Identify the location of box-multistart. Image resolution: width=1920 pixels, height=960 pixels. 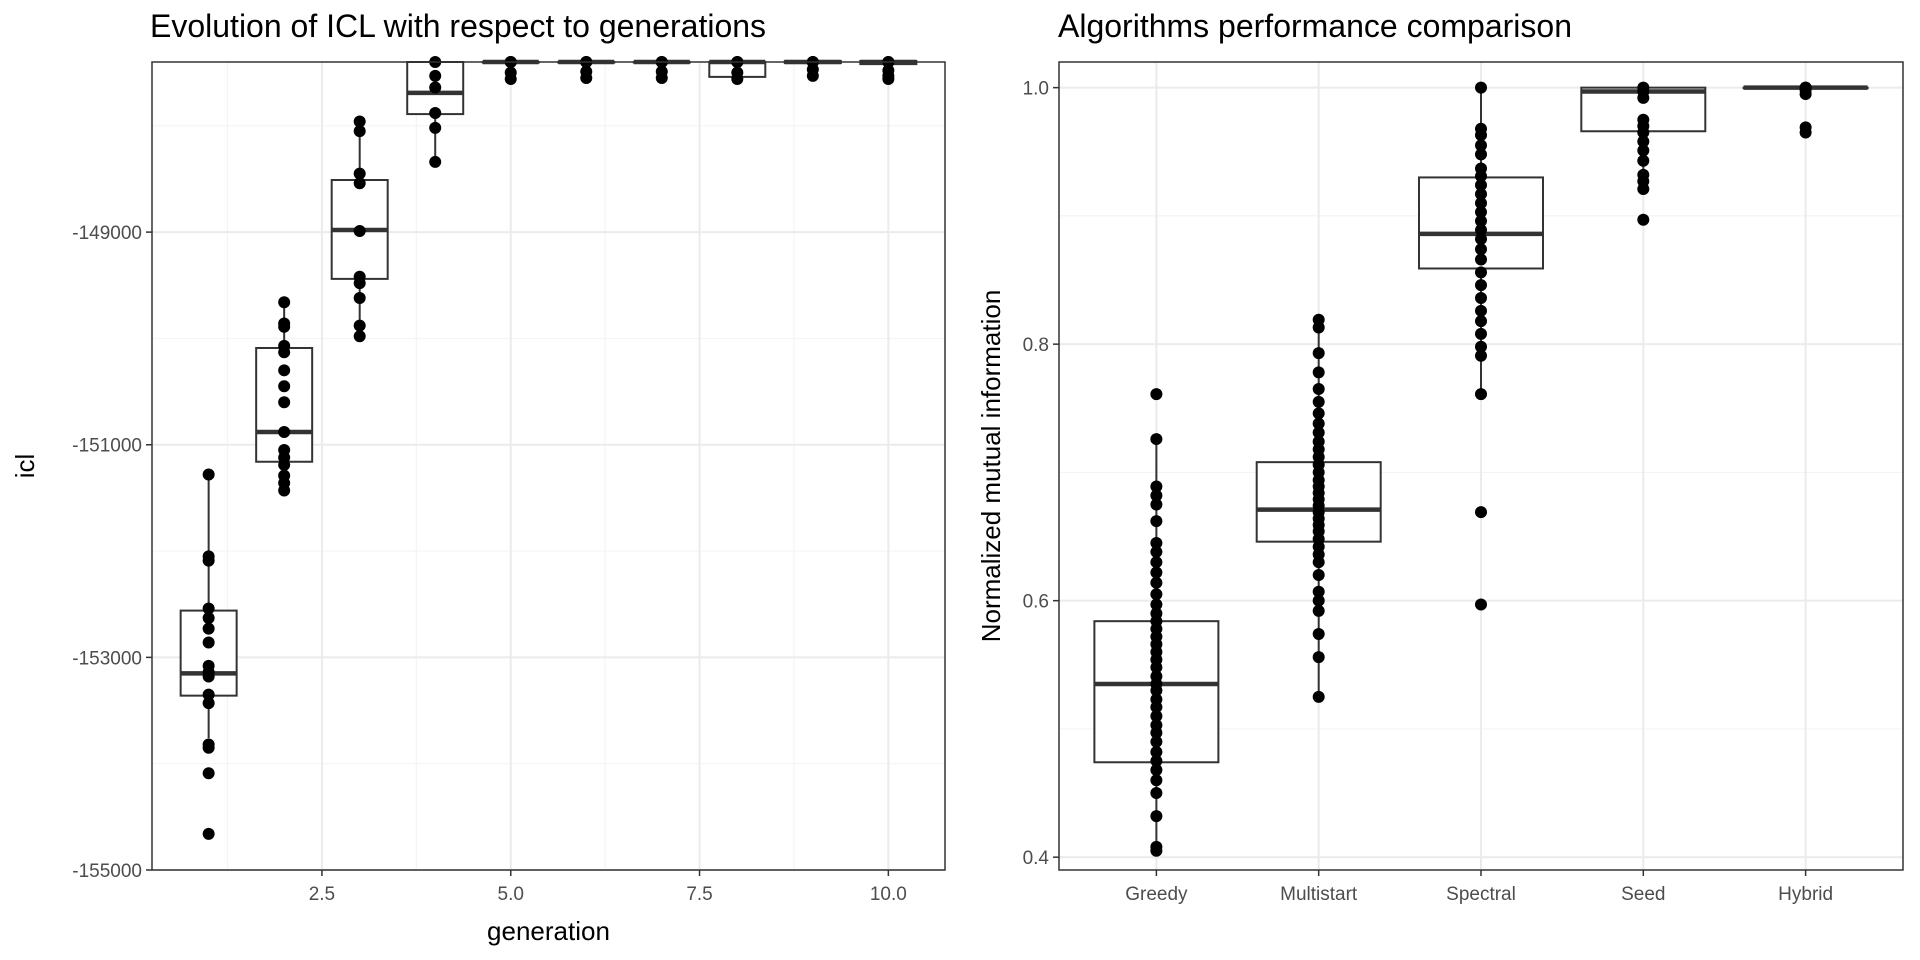
(1318, 508).